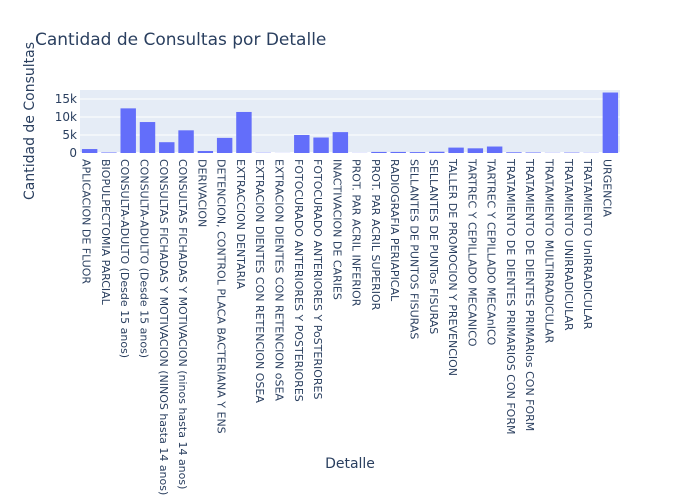 This screenshot has width=700, height=504. What do you see at coordinates (279, 280) in the screenshot?
I see `x-tick-label: EXTRACION DIENTES CON RETENCION oSEA` at bounding box center [279, 280].